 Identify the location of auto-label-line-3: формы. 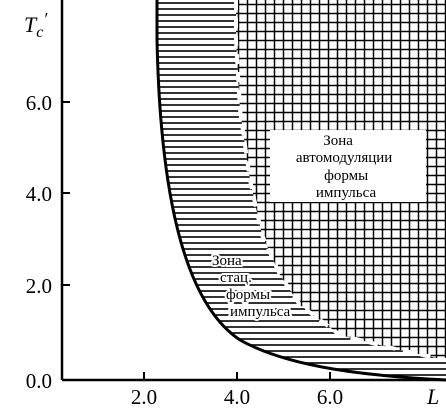
(346, 176).